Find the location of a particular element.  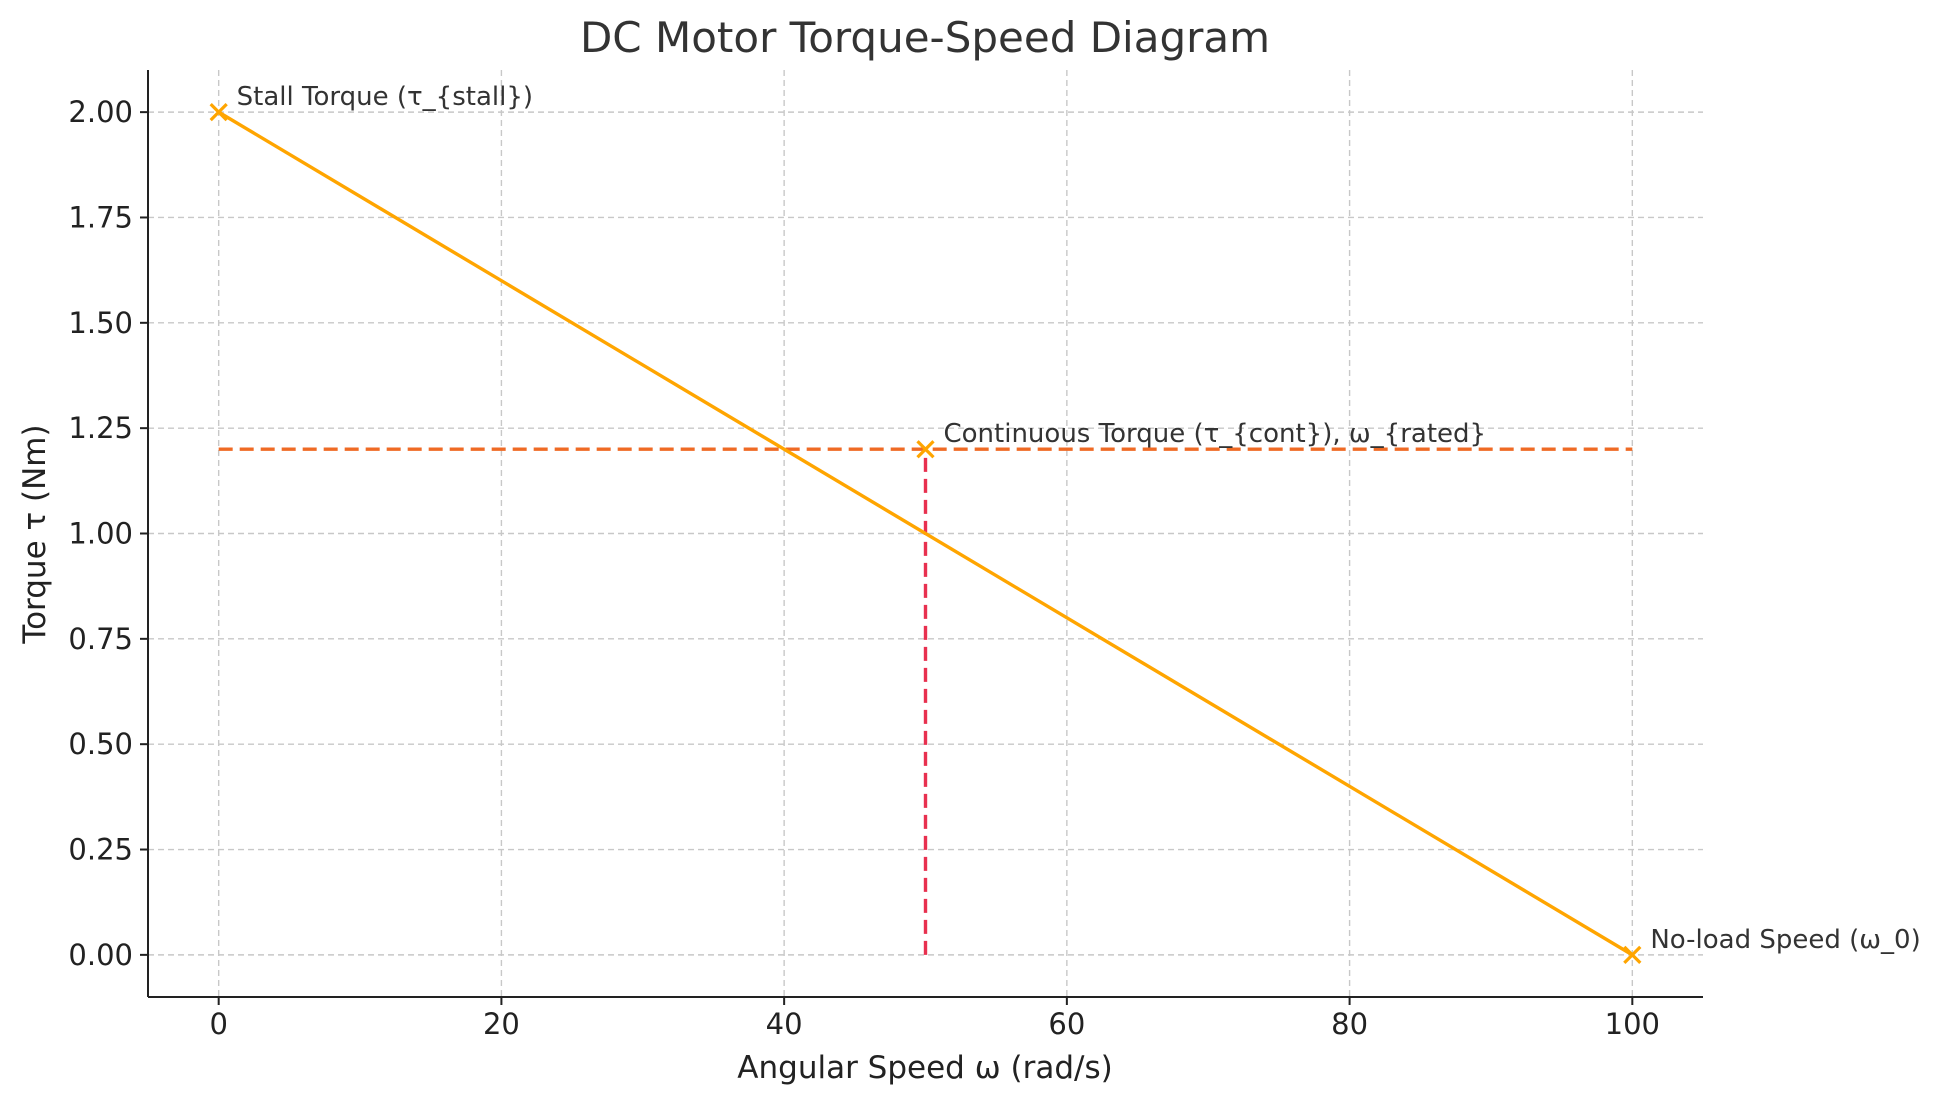

x-tick-label: 60 is located at coordinates (1066, 1024).